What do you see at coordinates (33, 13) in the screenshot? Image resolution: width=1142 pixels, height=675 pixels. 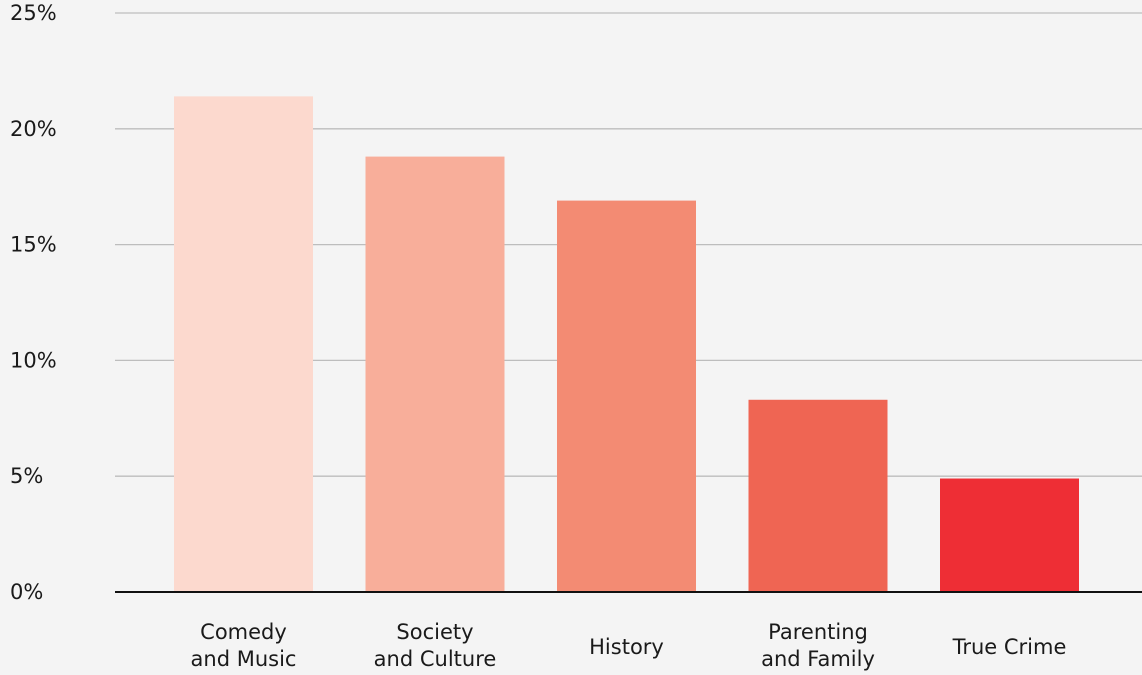 I see `y-tick-label: 25%` at bounding box center [33, 13].